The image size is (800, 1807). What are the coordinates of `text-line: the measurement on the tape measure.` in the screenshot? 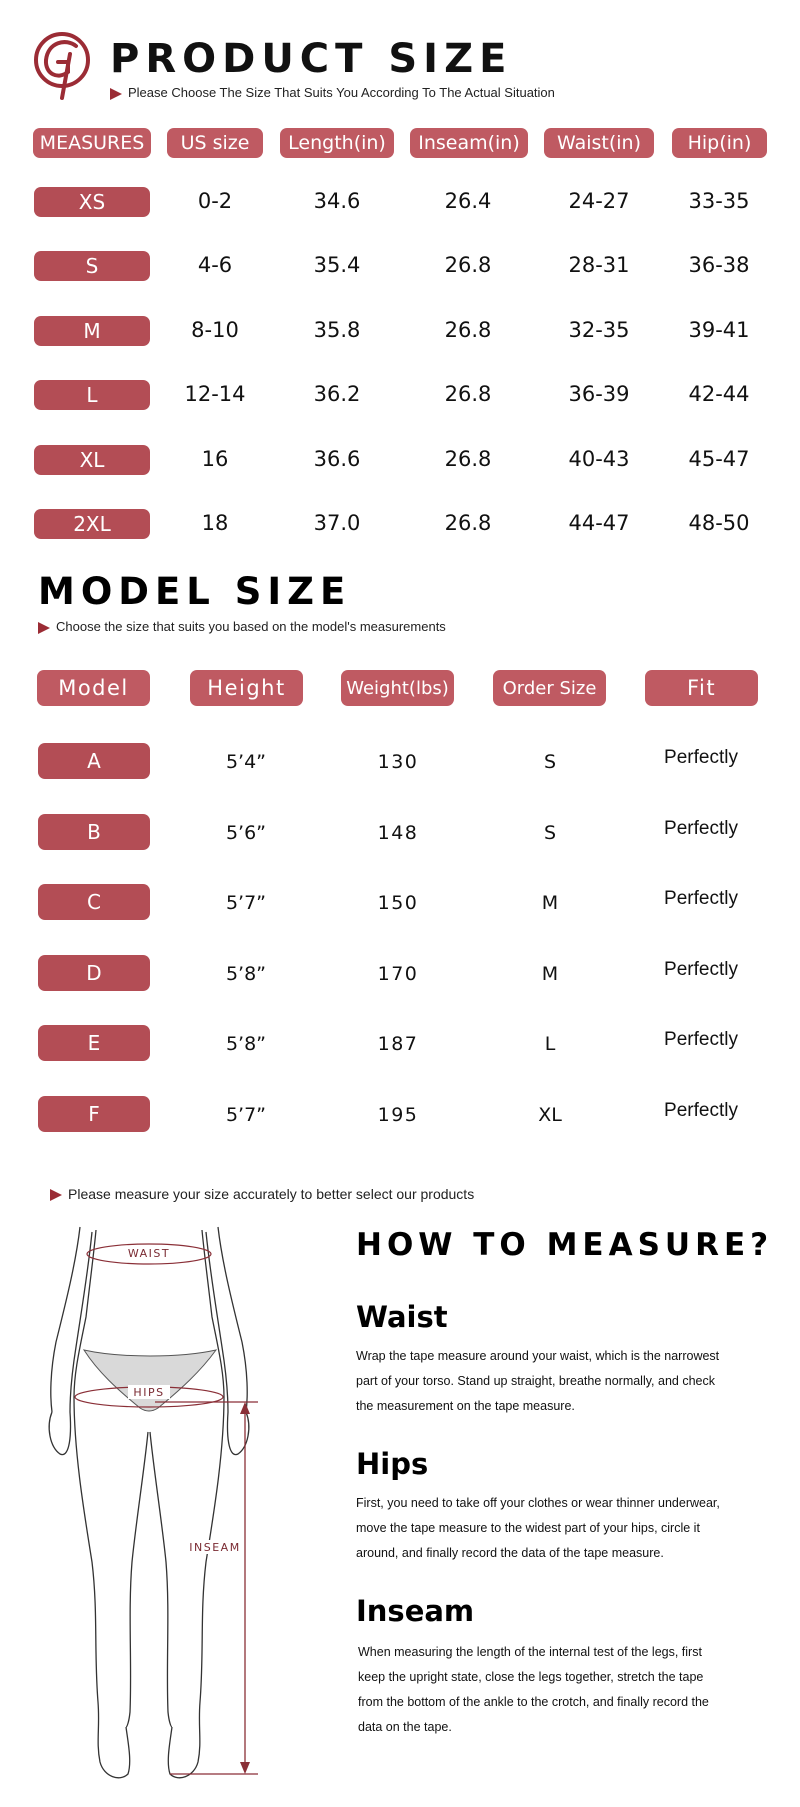 It's located at (465, 1406).